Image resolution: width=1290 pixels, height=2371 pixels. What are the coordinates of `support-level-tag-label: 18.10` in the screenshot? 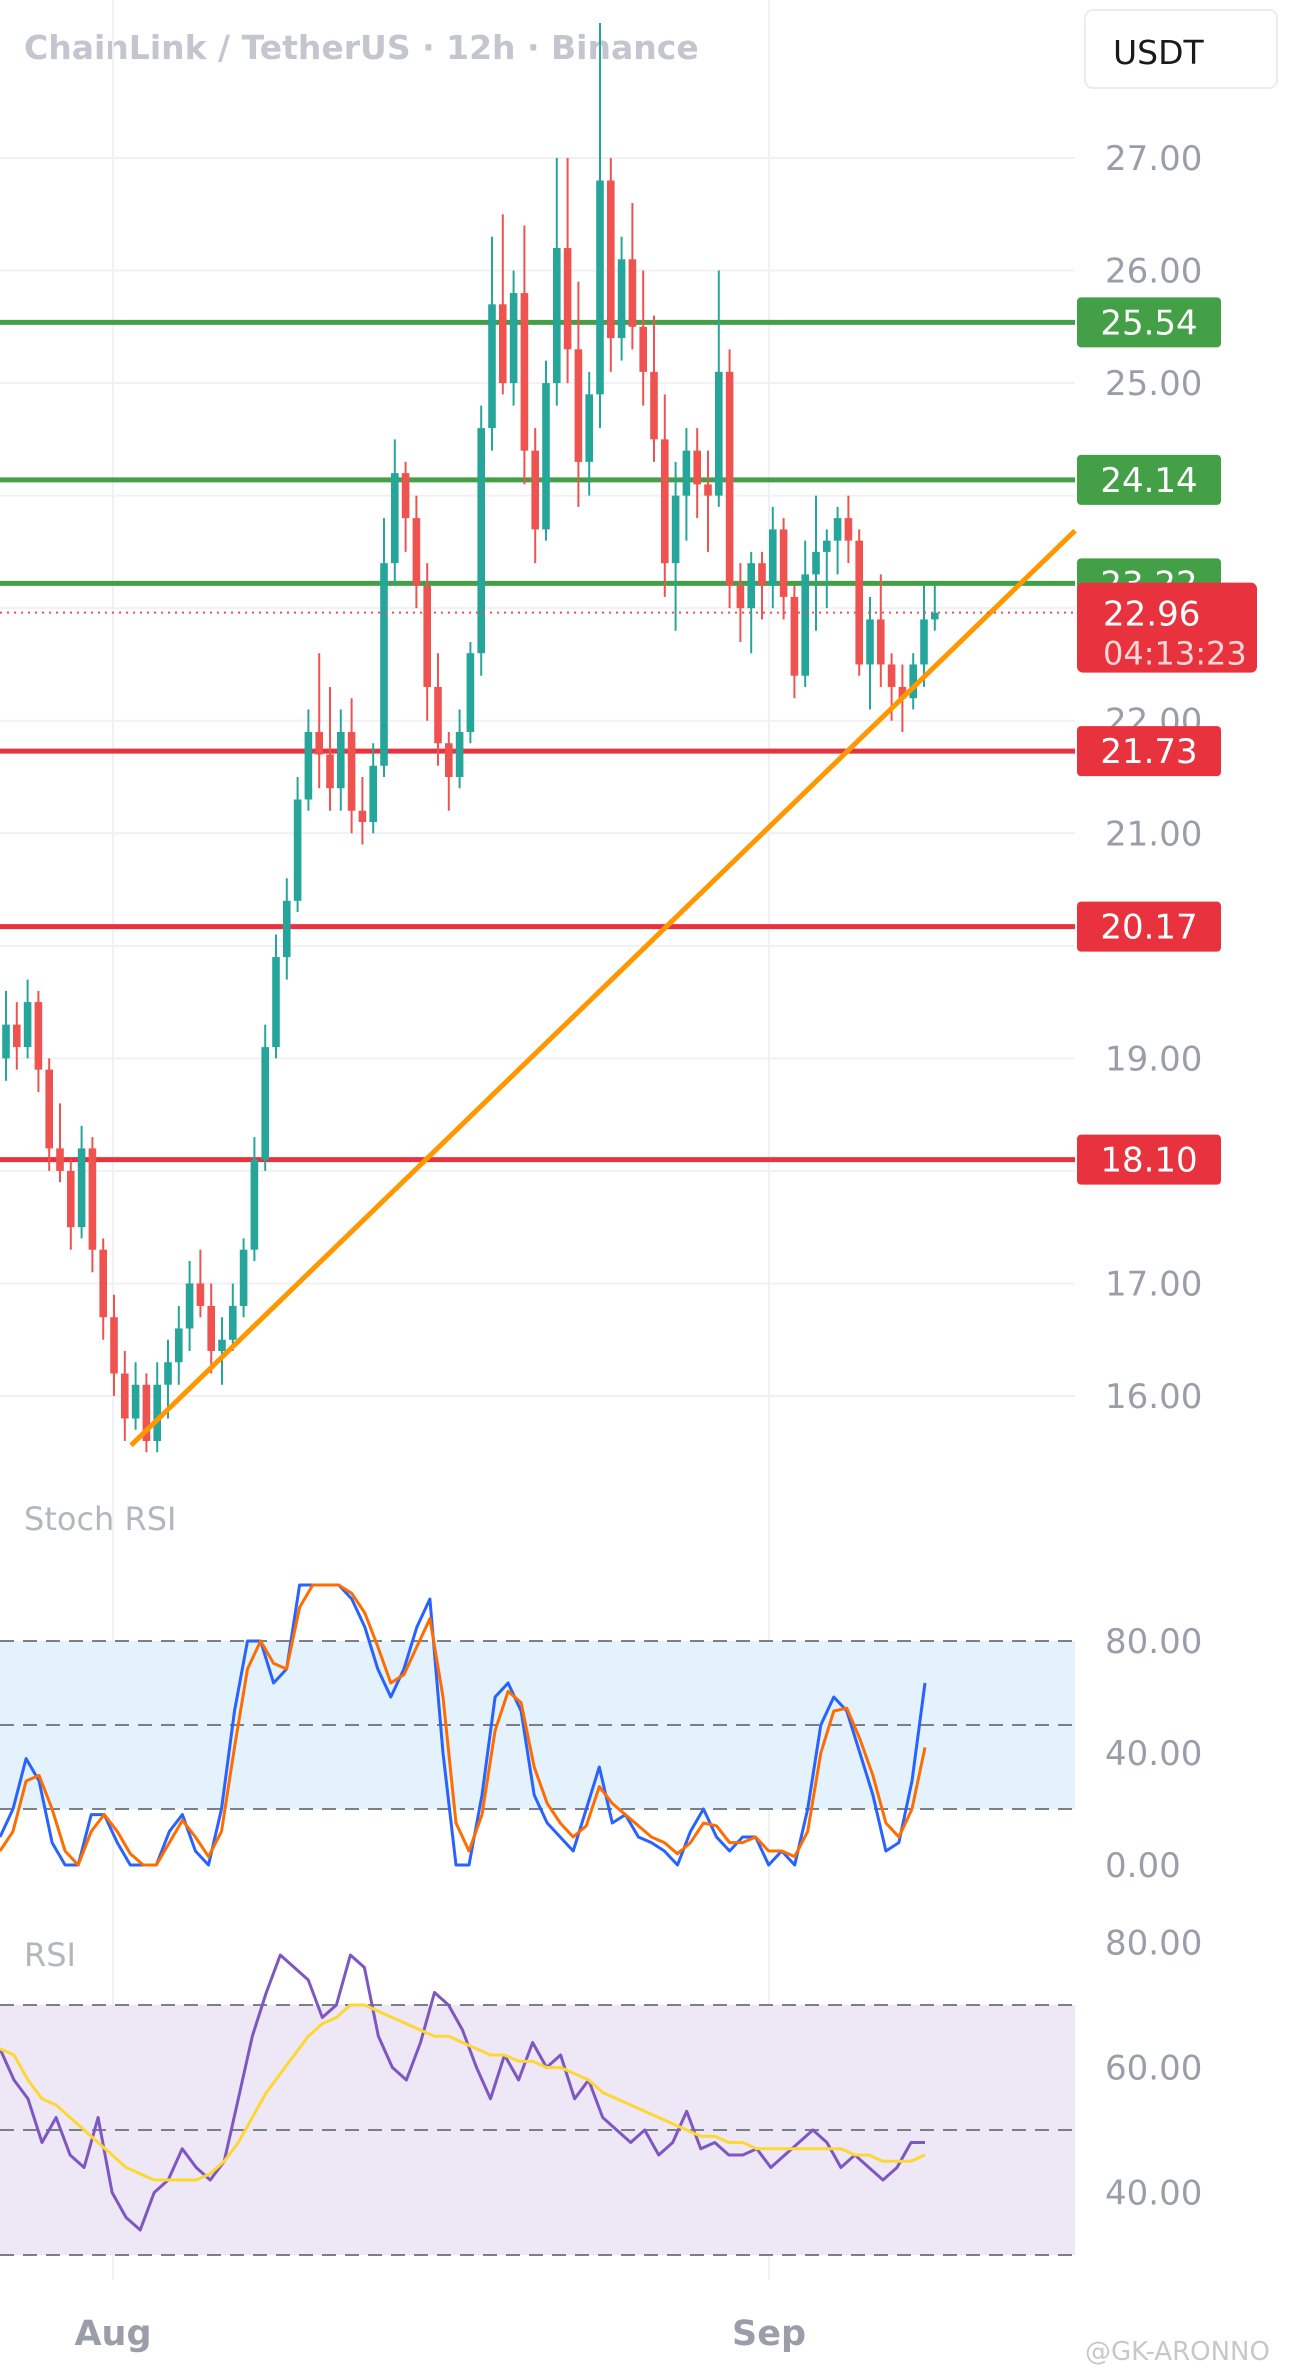 It's located at (1148, 1161).